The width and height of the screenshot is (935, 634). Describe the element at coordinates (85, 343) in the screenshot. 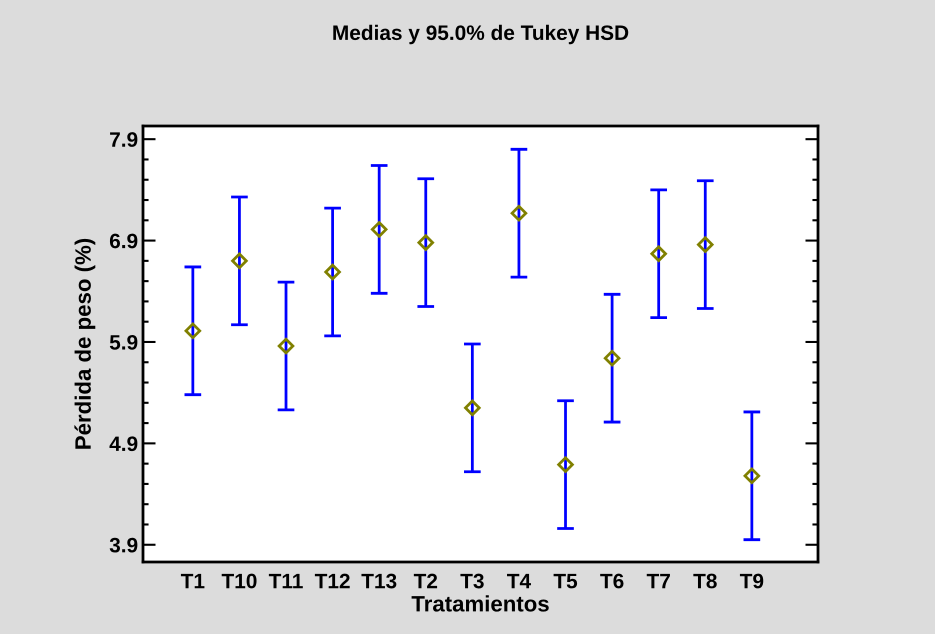

I see `y-axis-title: Pérdida de peso (%)` at that location.